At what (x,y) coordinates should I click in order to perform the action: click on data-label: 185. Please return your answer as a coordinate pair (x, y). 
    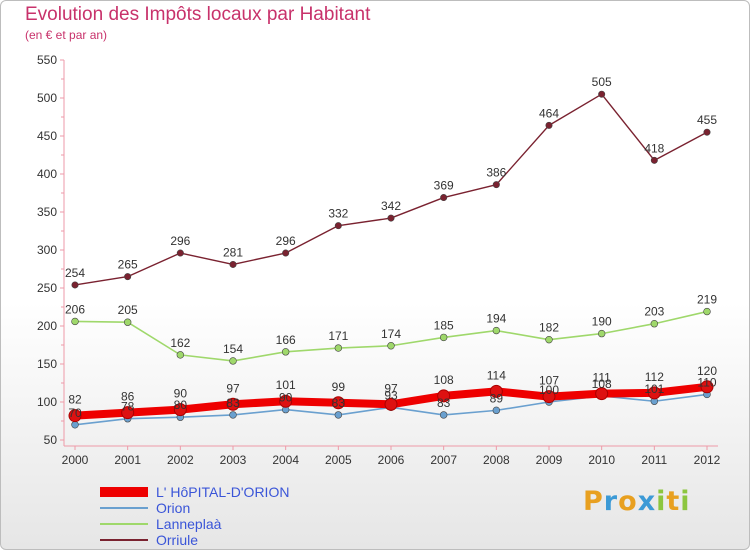
    Looking at the image, I should click on (444, 325).